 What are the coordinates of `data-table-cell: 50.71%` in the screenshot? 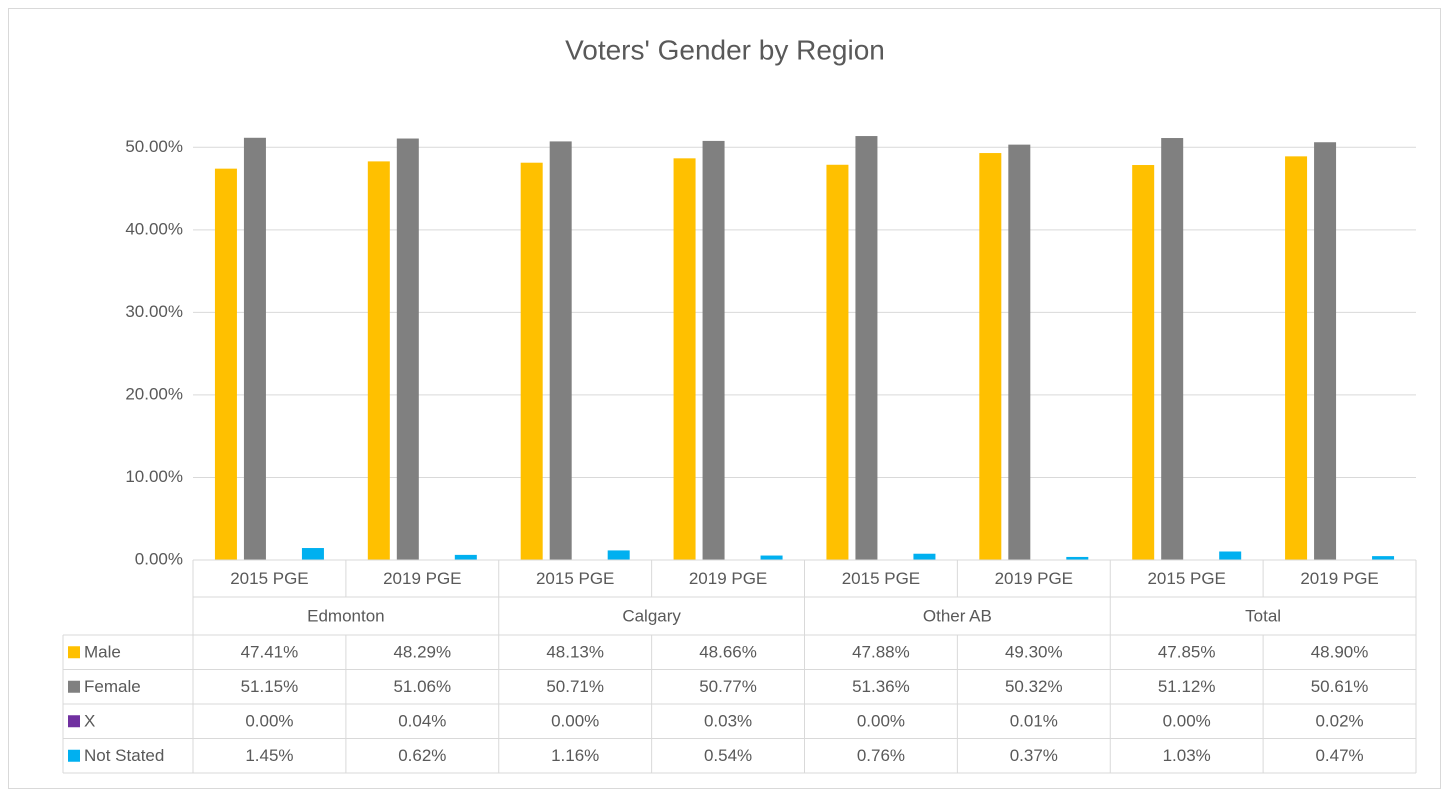 It's located at (575, 686).